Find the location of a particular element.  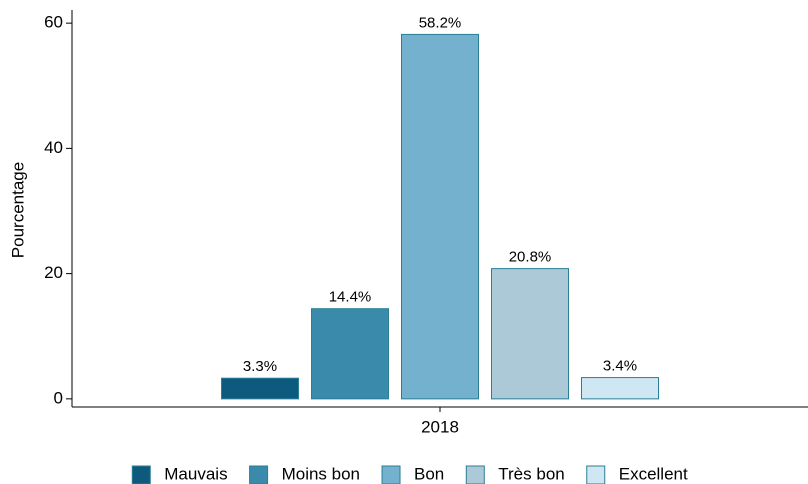

value-label: 20.8% is located at coordinates (530, 257).